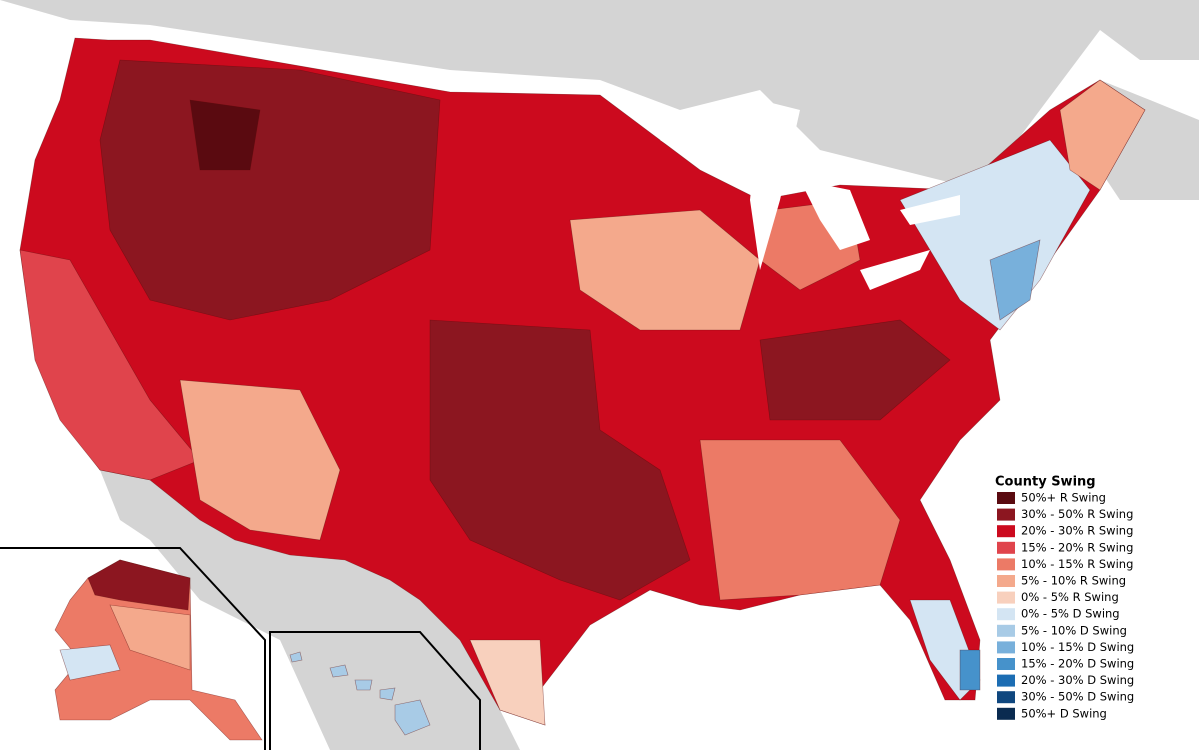  What do you see at coordinates (1102, 135) in the screenshot?
I see `region-maine` at bounding box center [1102, 135].